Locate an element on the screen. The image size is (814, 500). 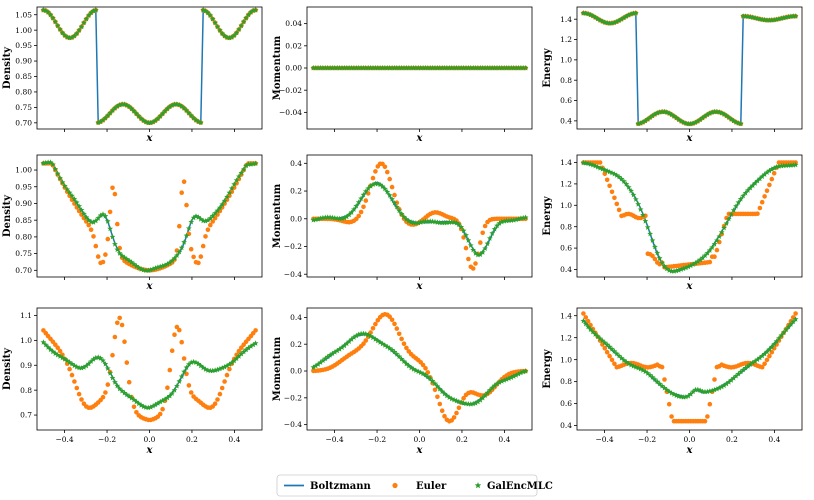
x-axis-label: x is located at coordinates (690, 138).